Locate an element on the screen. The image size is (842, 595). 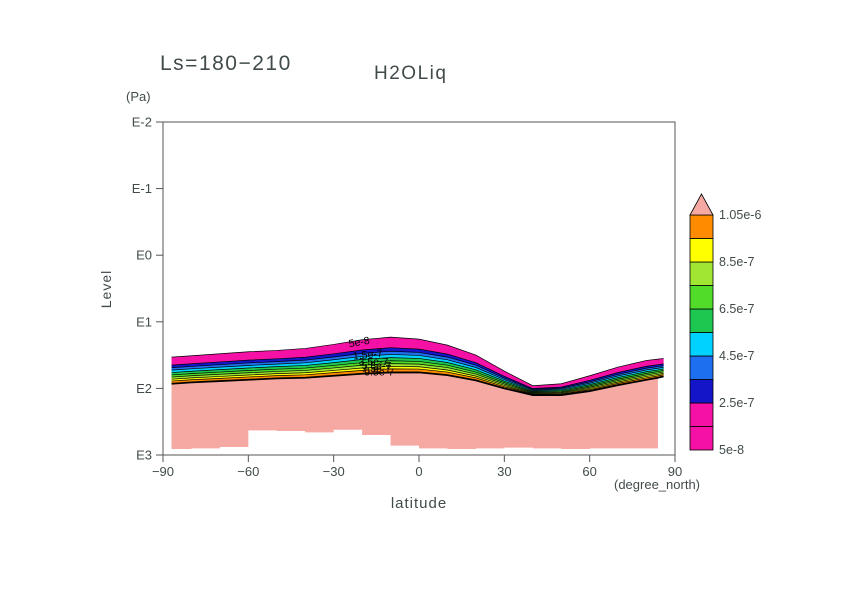
colorbar-label: 8.5e-7 is located at coordinates (736, 262).